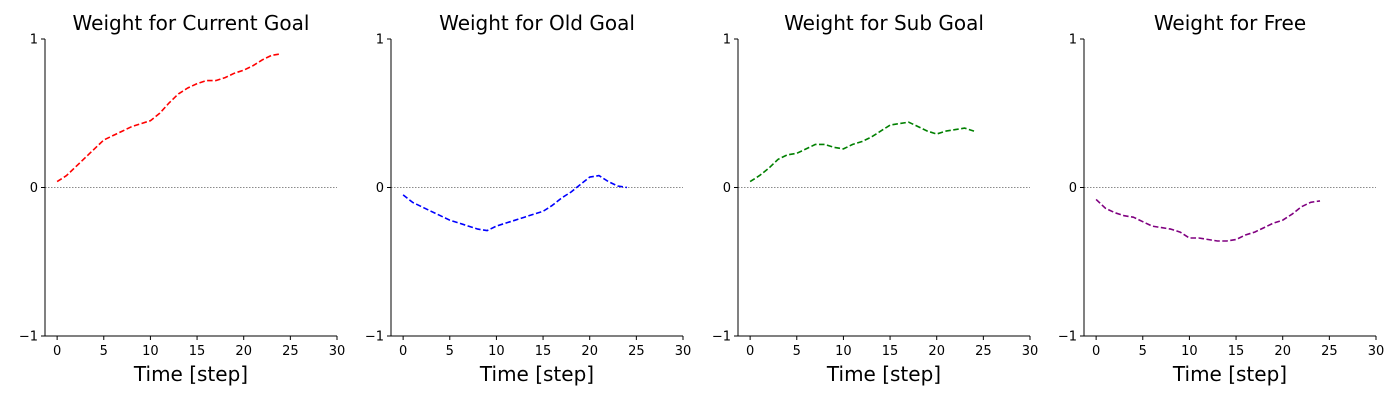  What do you see at coordinates (884, 23) in the screenshot?
I see `chart-title: Weight for Sub Goal` at bounding box center [884, 23].